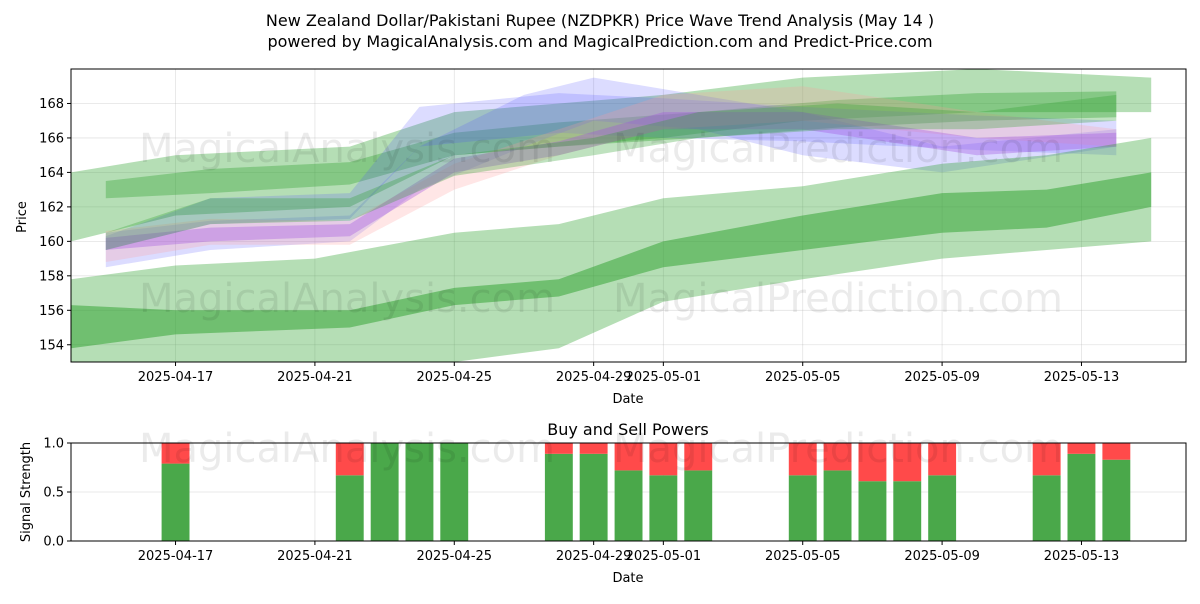 Image resolution: width=1200 pixels, height=604 pixels. Describe the element at coordinates (942, 556) in the screenshot. I see `signal-x-tick-label: 2025-05-09` at that location.